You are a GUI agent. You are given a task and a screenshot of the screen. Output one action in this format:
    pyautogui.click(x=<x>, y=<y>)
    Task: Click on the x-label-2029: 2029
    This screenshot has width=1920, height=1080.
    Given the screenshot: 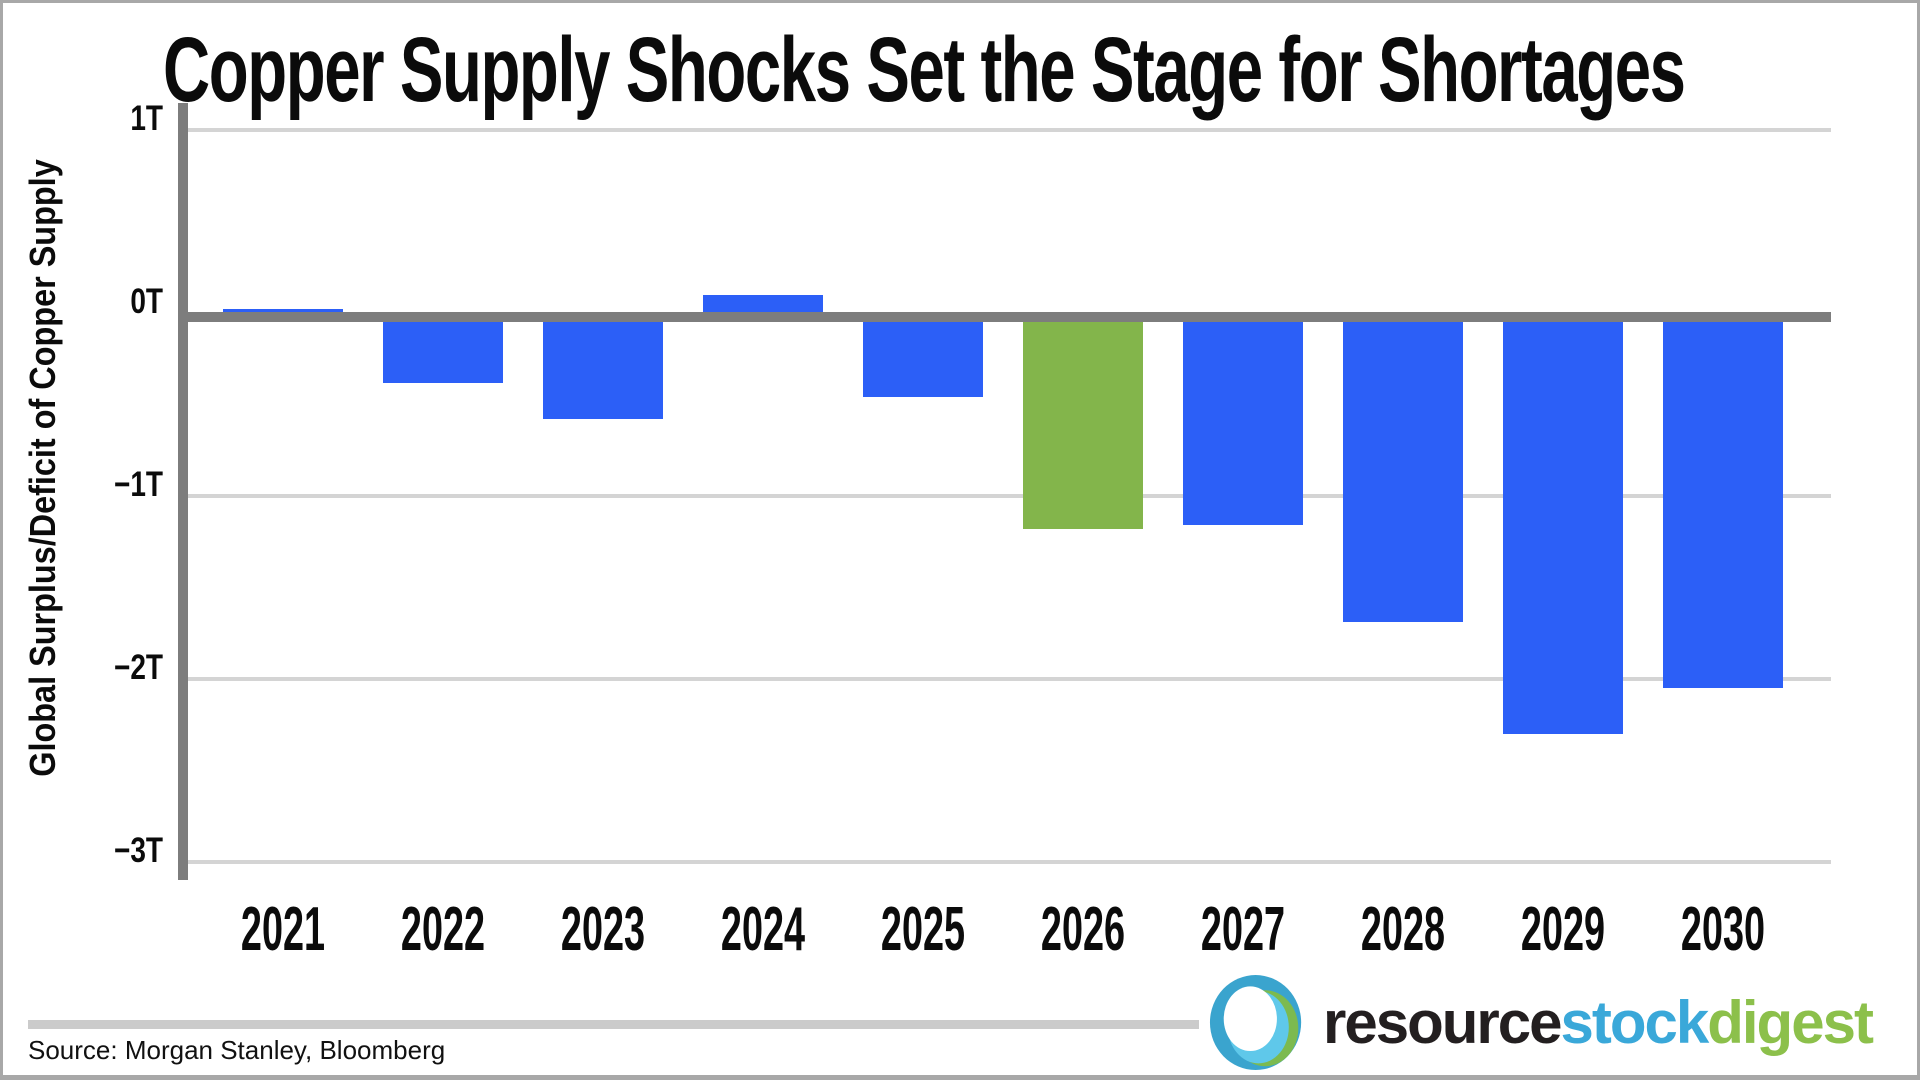 What is the action you would take?
    pyautogui.click(x=1563, y=929)
    